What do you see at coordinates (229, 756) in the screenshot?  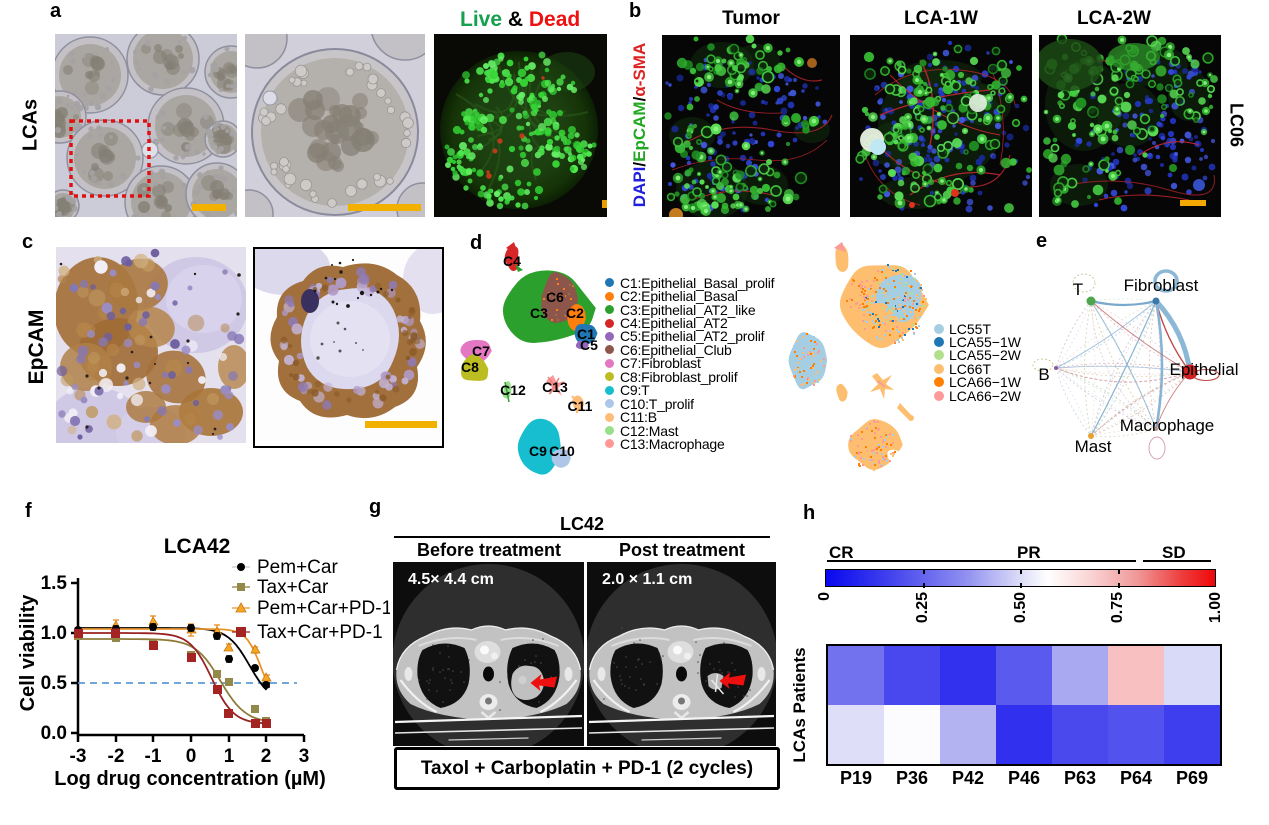 I see `svg-text: 1` at bounding box center [229, 756].